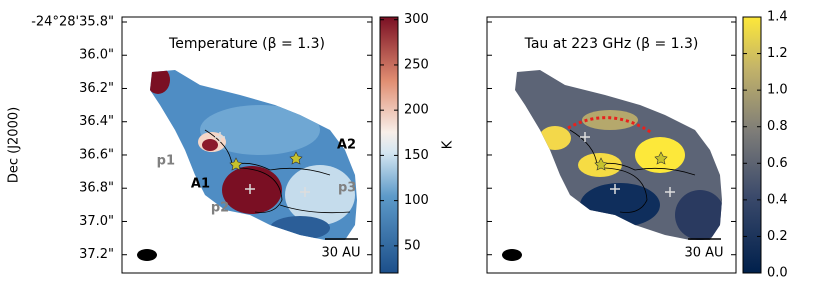 This screenshot has height=294, width=831. Describe the element at coordinates (416, 200) in the screenshot. I see `colorbar-tick-label: 100` at that location.